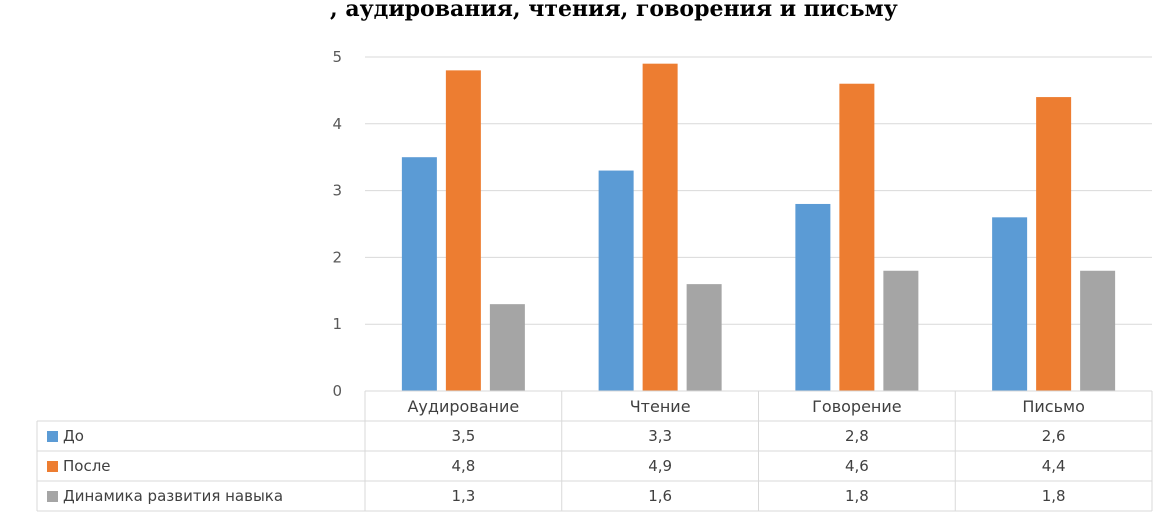 The width and height of the screenshot is (1168, 515). Describe the element at coordinates (856, 406) in the screenshot. I see `category-label: Говорение` at that location.